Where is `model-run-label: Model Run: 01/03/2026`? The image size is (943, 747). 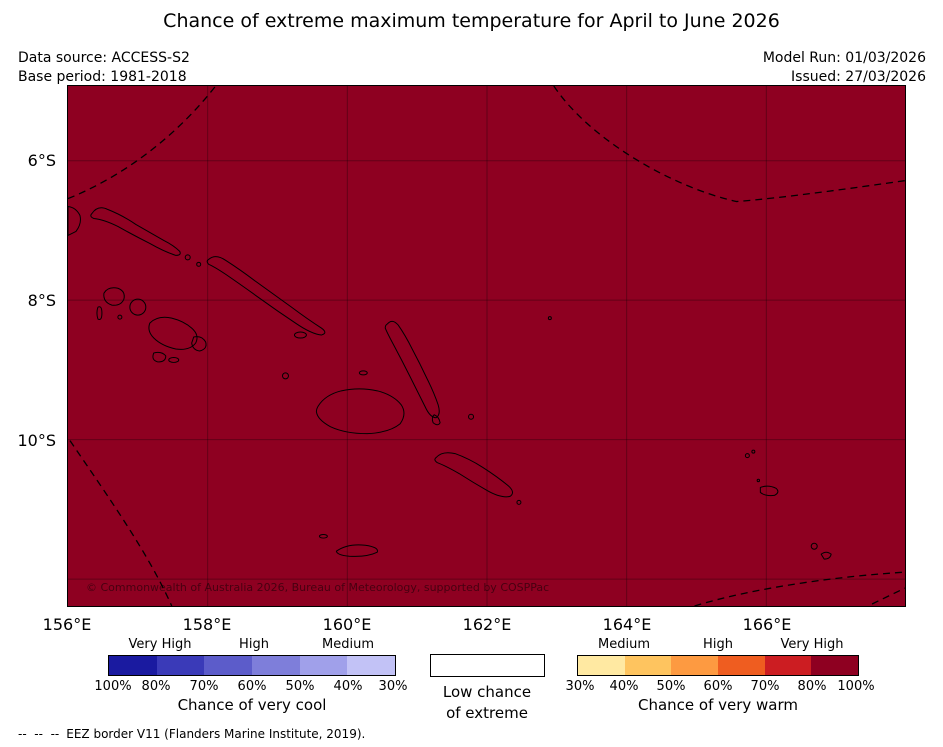 model-run-label: Model Run: 01/03/2026 is located at coordinates (844, 58).